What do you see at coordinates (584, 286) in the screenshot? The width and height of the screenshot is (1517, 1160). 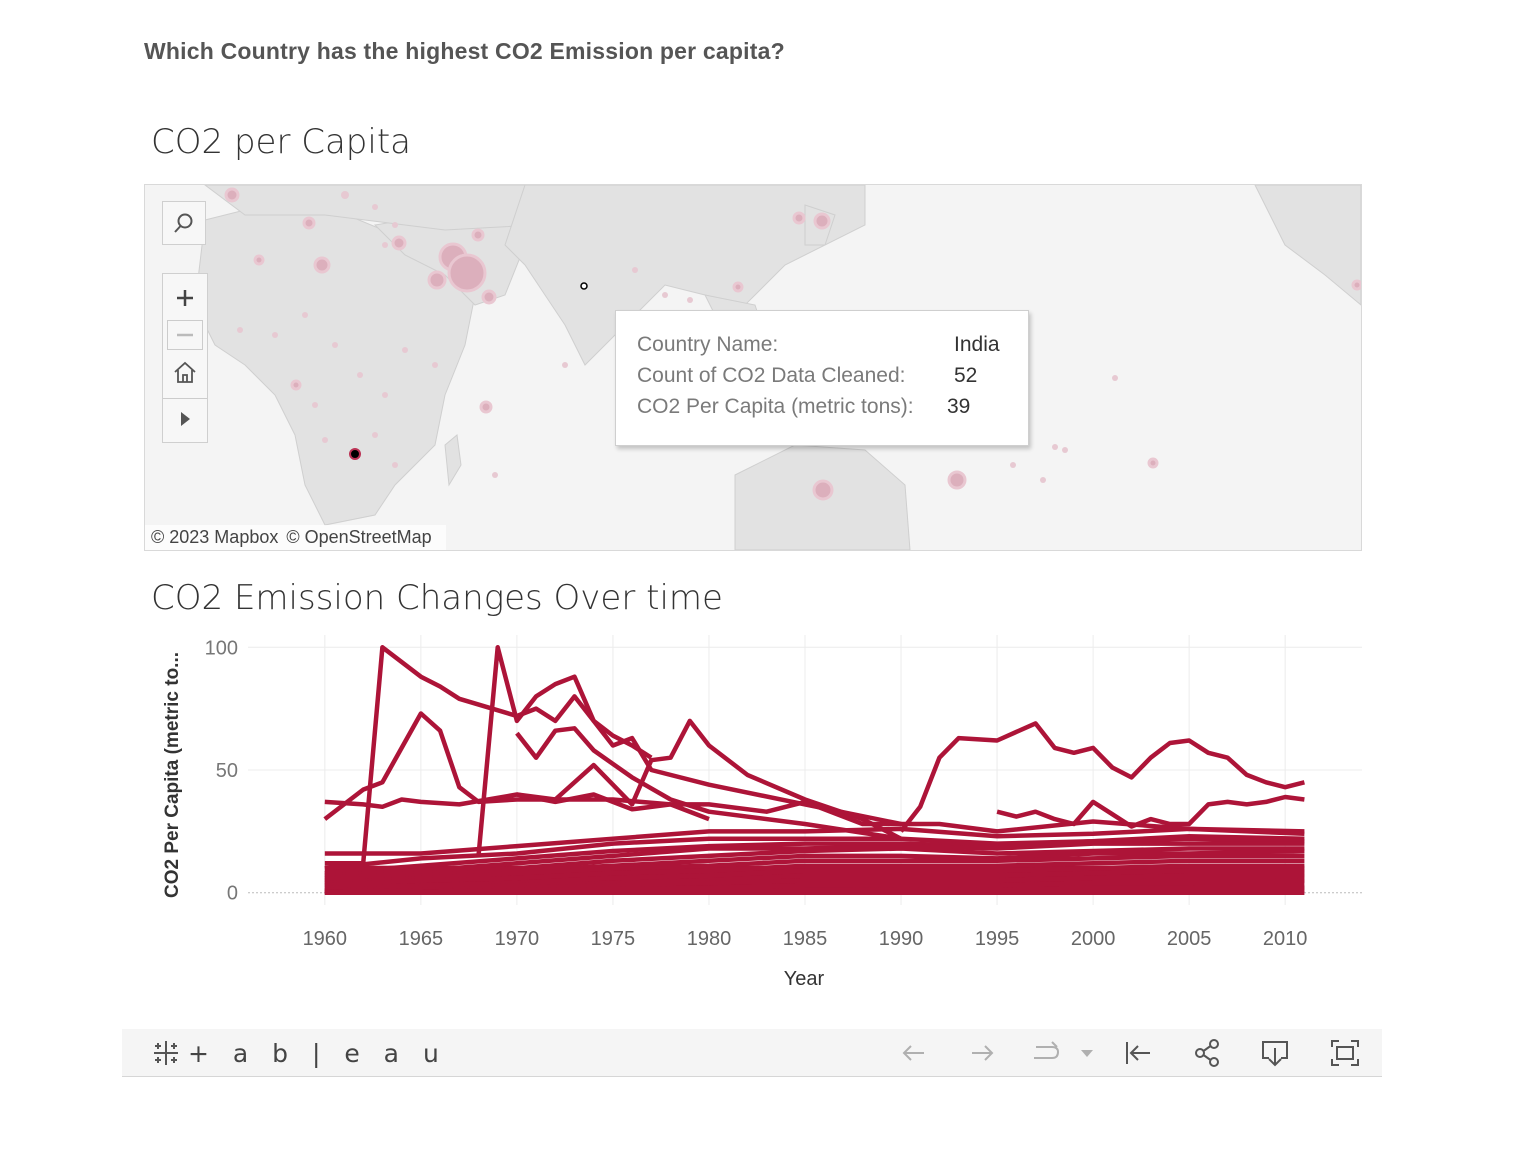 I see `selected-india-mark` at bounding box center [584, 286].